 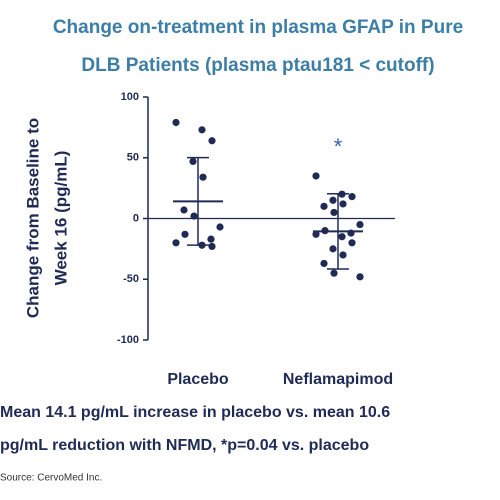 What do you see at coordinates (32, 218) in the screenshot?
I see `y-axis-label: Change from Baseline to` at bounding box center [32, 218].